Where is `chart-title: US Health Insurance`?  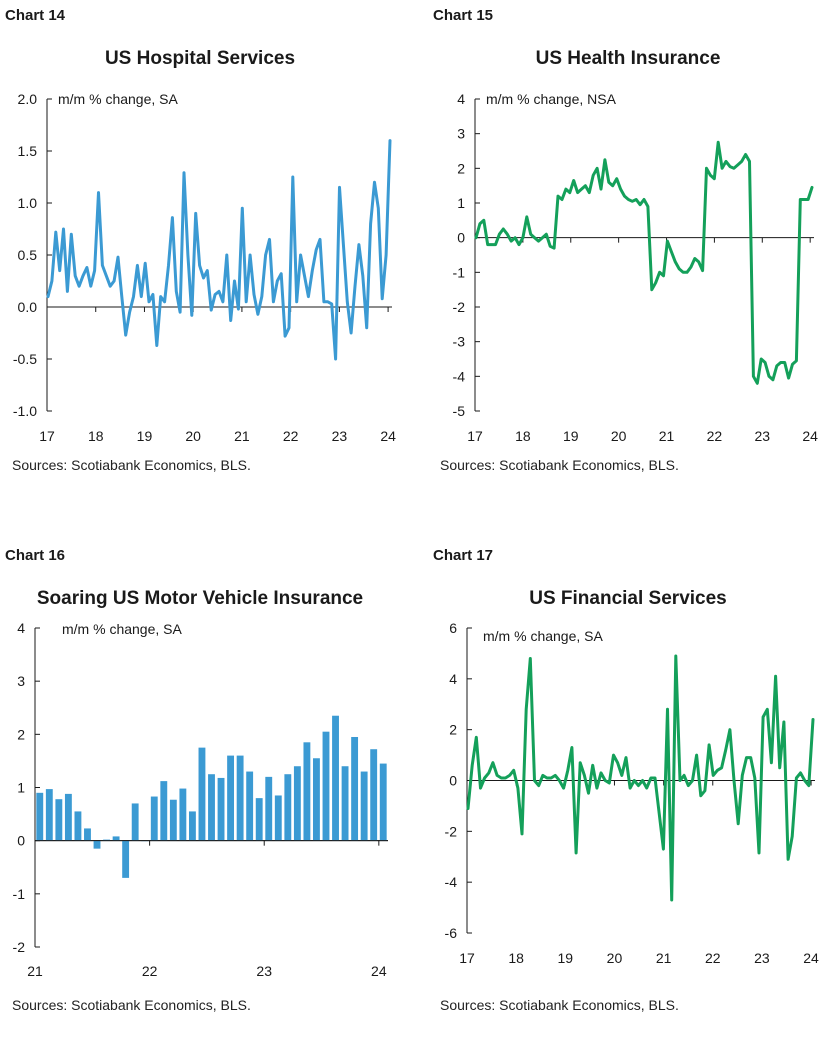
chart-title: US Health Insurance is located at coordinates (628, 58).